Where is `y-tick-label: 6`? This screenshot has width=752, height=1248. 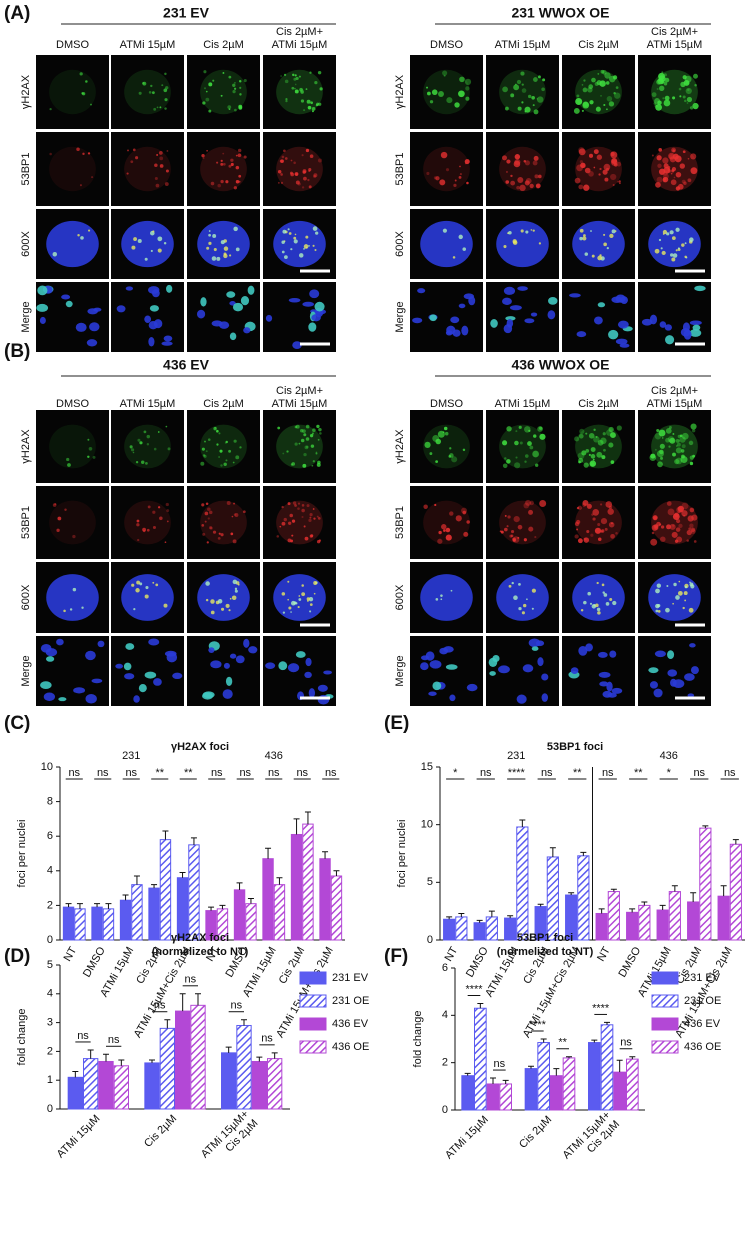 y-tick-label: 6 is located at coordinates (50, 836).